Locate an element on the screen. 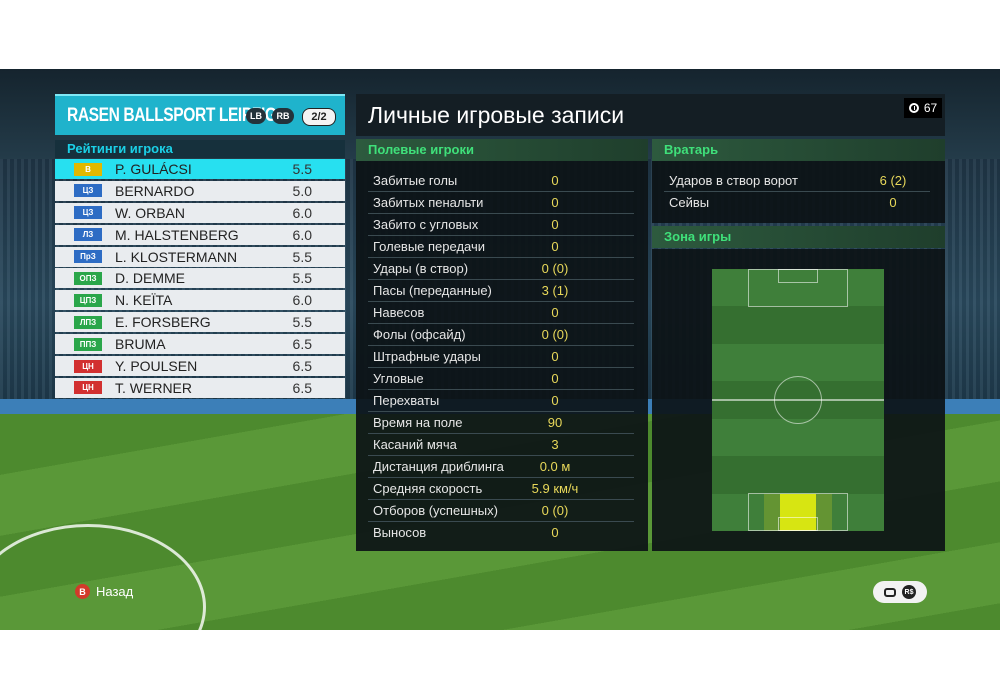 This screenshot has height=700, width=1000. bottom-goal-box is located at coordinates (798, 524).